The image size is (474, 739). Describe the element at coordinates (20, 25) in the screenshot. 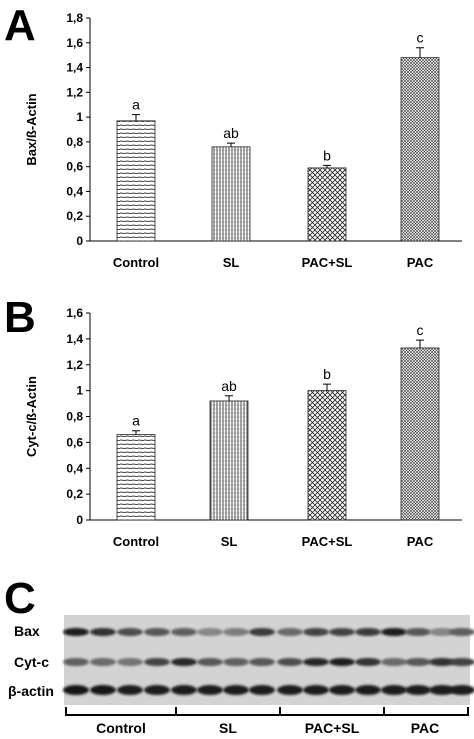

I see `panel-letter-a: A` at that location.